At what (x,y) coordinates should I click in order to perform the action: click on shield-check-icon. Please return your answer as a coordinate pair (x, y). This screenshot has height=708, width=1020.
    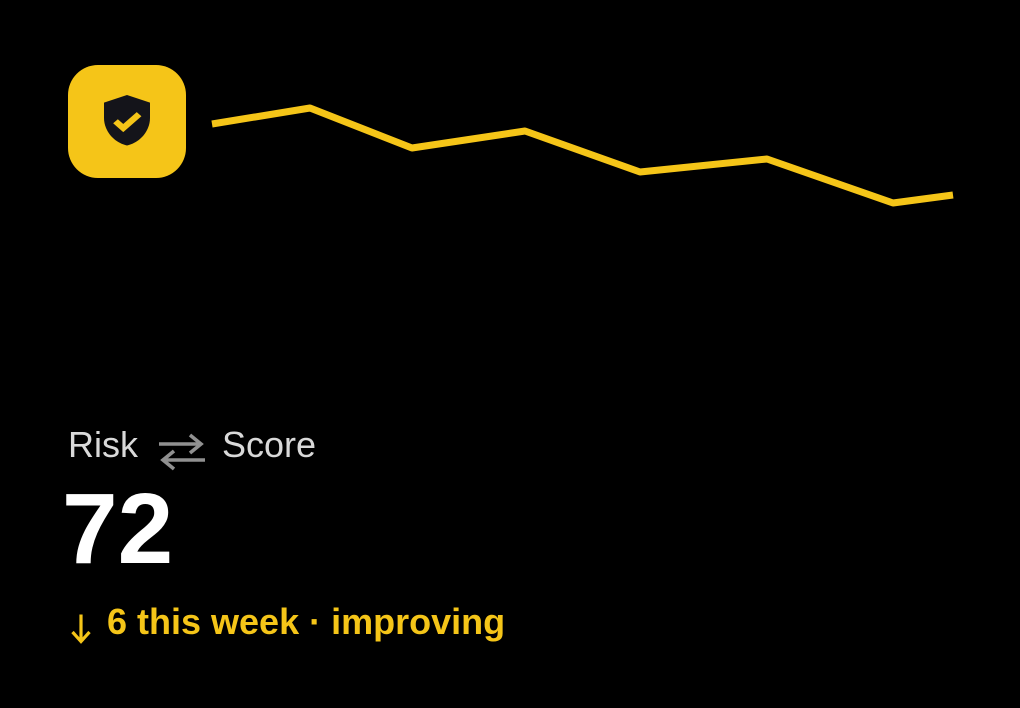
    Looking at the image, I should click on (127, 120).